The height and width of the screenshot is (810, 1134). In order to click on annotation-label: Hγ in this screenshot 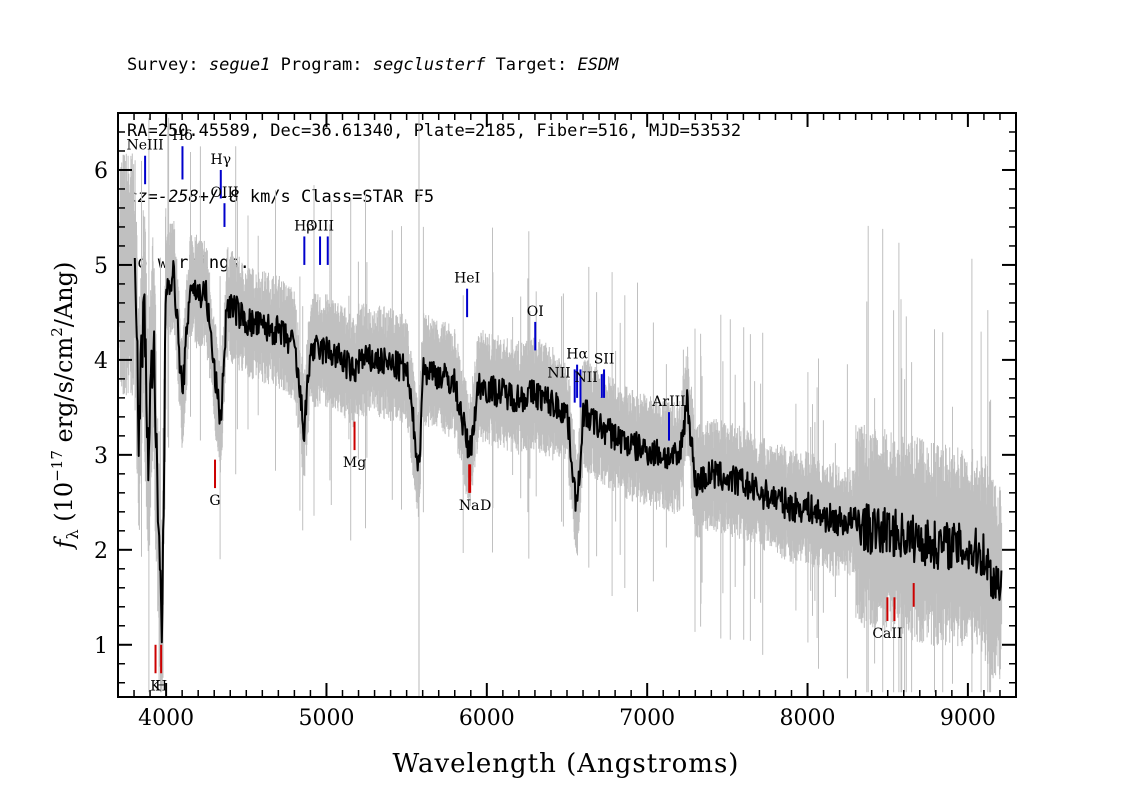, I will do `click(220, 160)`.